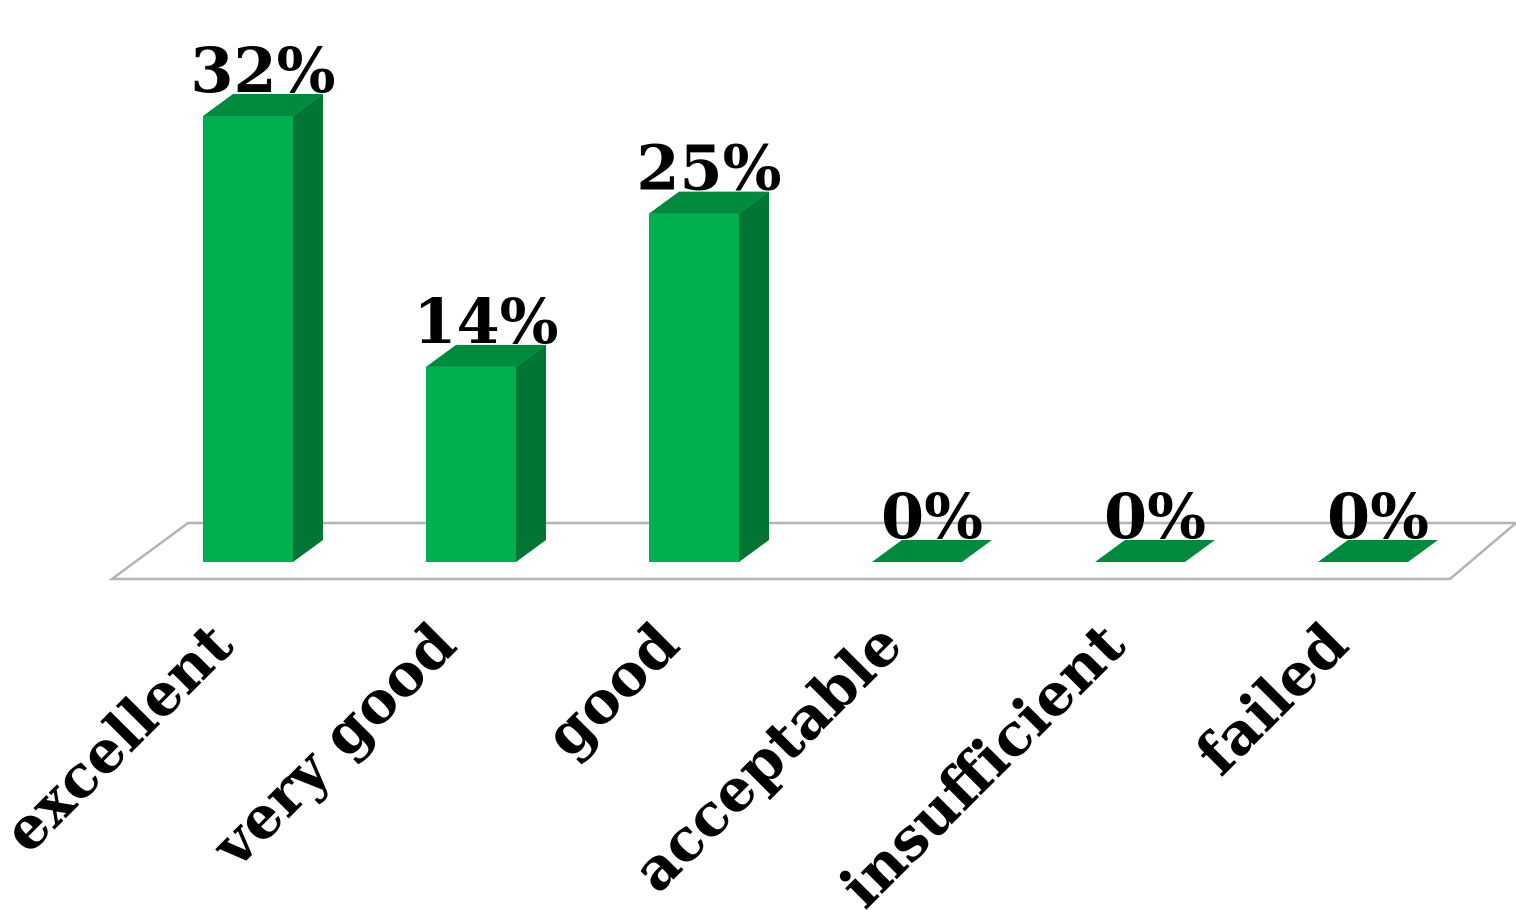  Describe the element at coordinates (1272, 699) in the screenshot. I see `x-tick-label: failed` at that location.